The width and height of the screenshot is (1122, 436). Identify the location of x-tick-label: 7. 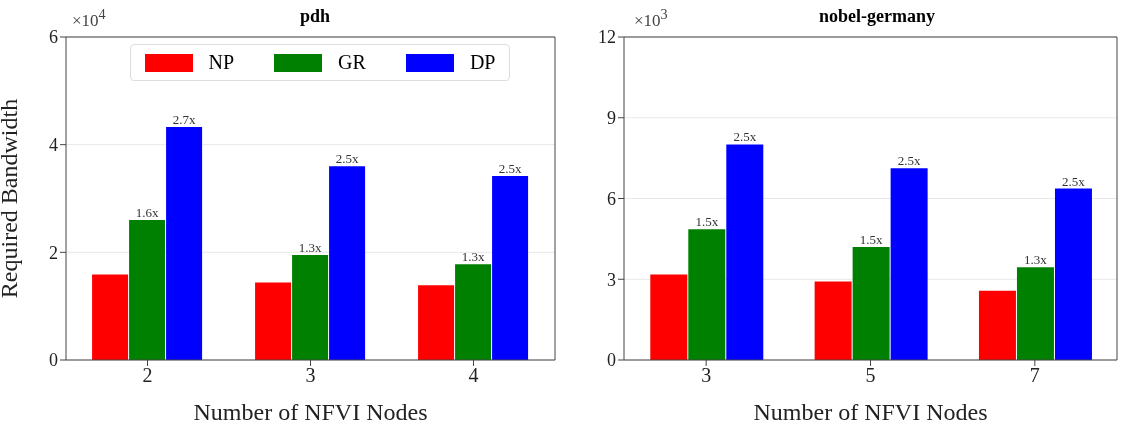
(1034, 375).